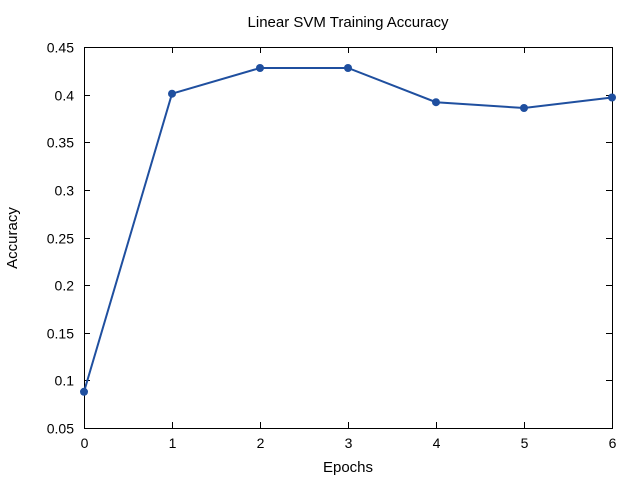  I want to click on y-tick-label: 0.15, so click(60, 334).